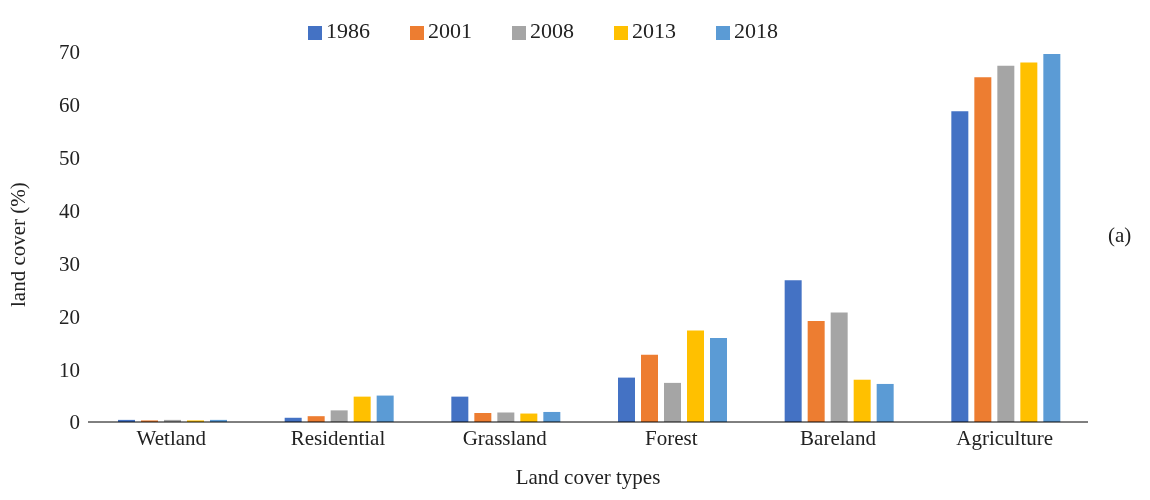 The width and height of the screenshot is (1150, 500). Describe the element at coordinates (588, 477) in the screenshot. I see `x-axis-title: Land cover types` at that location.